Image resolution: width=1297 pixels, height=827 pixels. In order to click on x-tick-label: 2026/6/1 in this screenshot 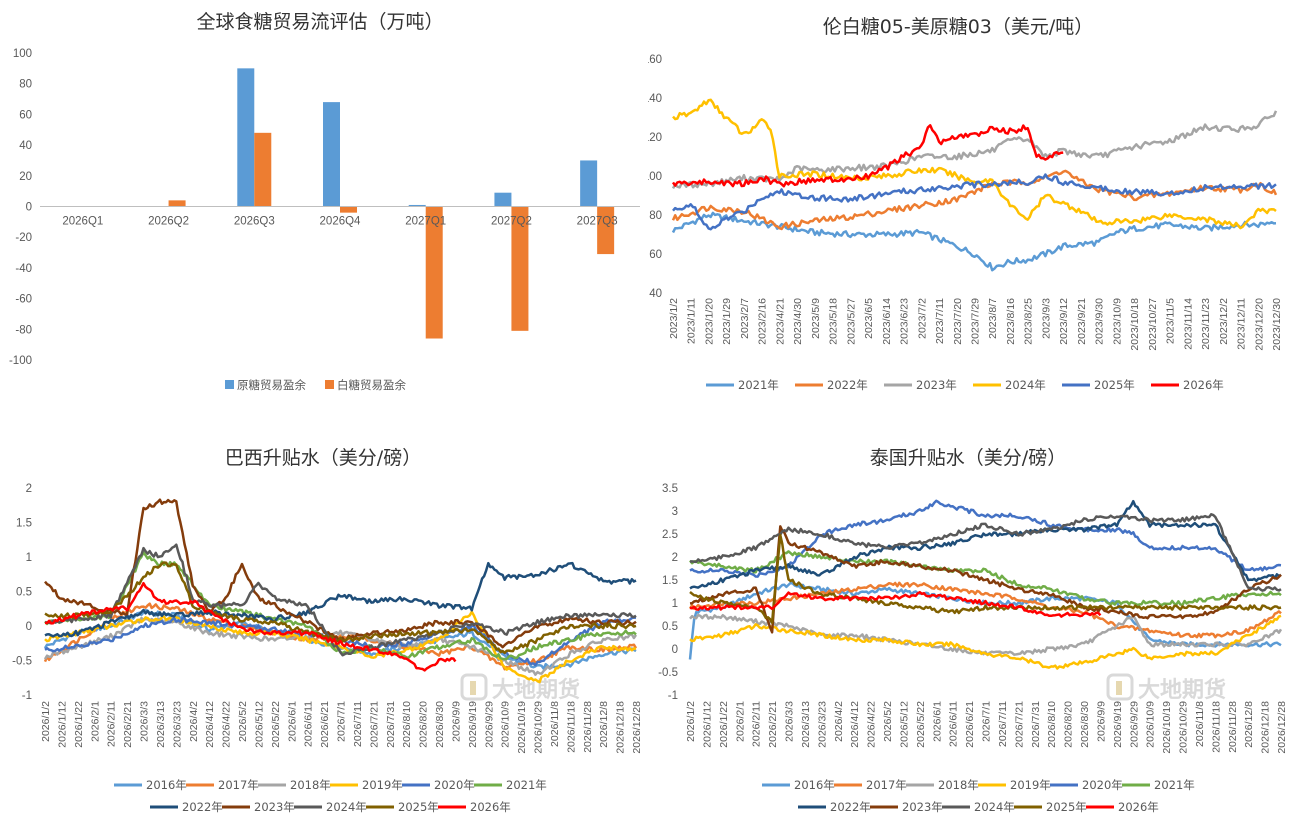, I will do `click(292, 721)`.